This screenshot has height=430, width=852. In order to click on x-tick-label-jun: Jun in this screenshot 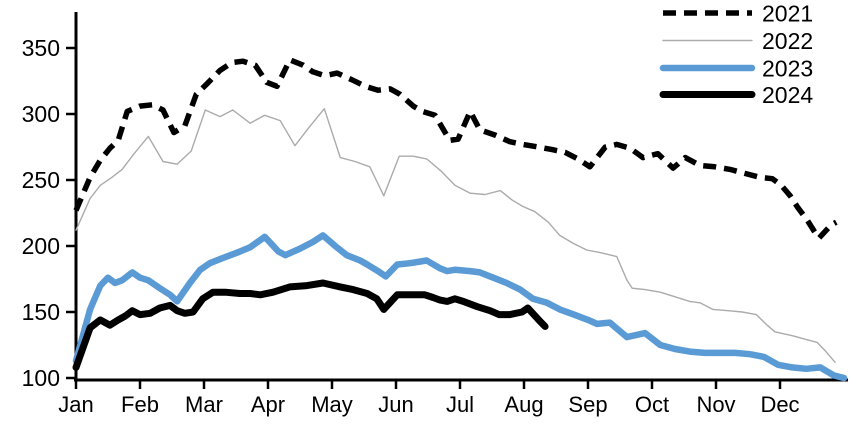, I will do `click(395, 404)`.